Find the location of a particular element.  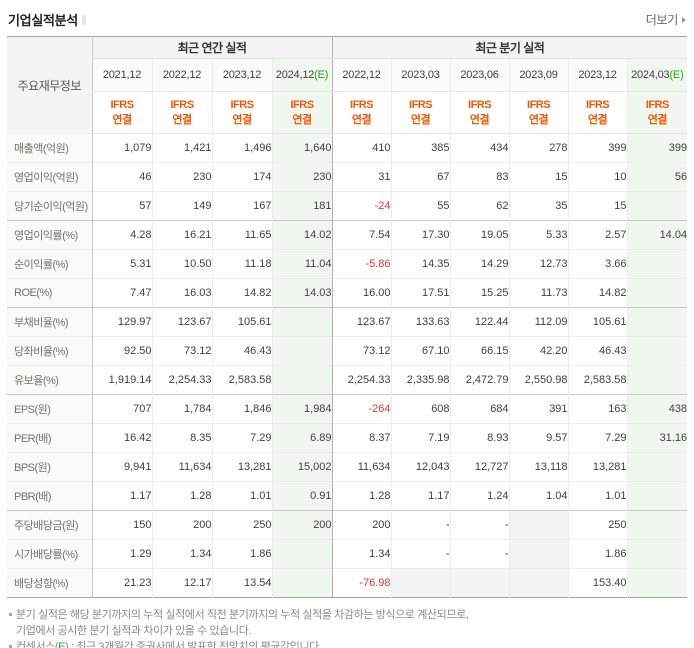

column-period: 2023,12 is located at coordinates (241, 75).